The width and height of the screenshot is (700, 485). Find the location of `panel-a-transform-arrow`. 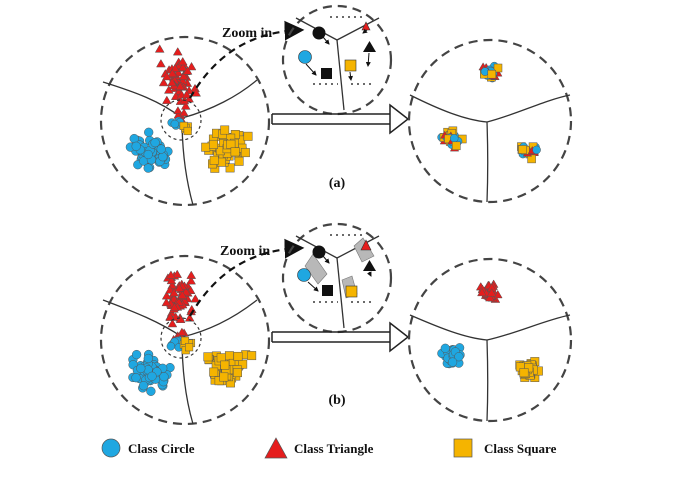

panel-a-transform-arrow is located at coordinates (340, 119).